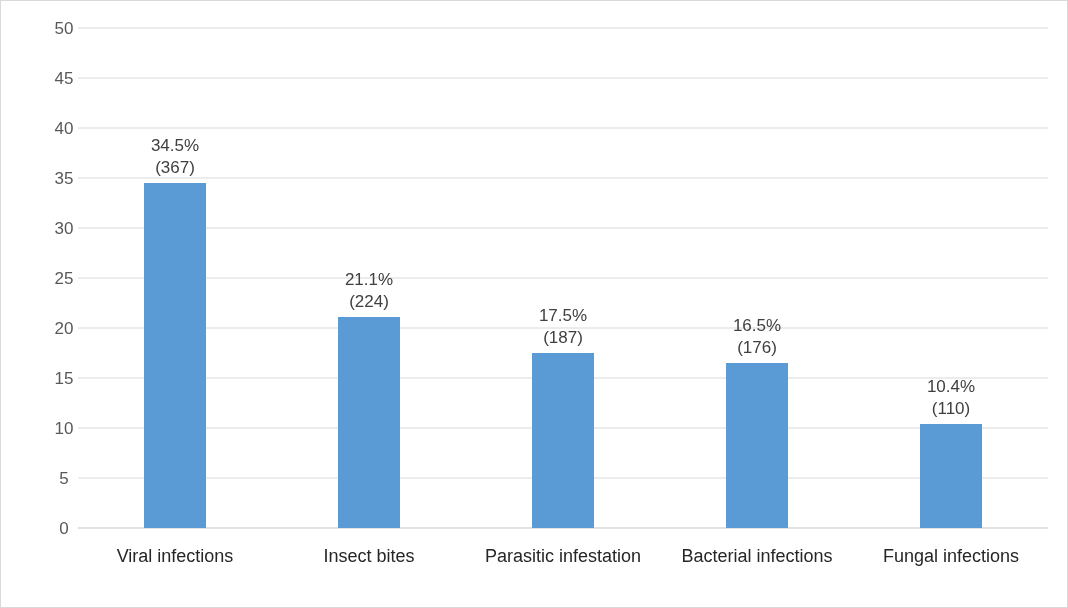 Image resolution: width=1068 pixels, height=608 pixels. I want to click on data-label: 21.1% (224), so click(369, 290).